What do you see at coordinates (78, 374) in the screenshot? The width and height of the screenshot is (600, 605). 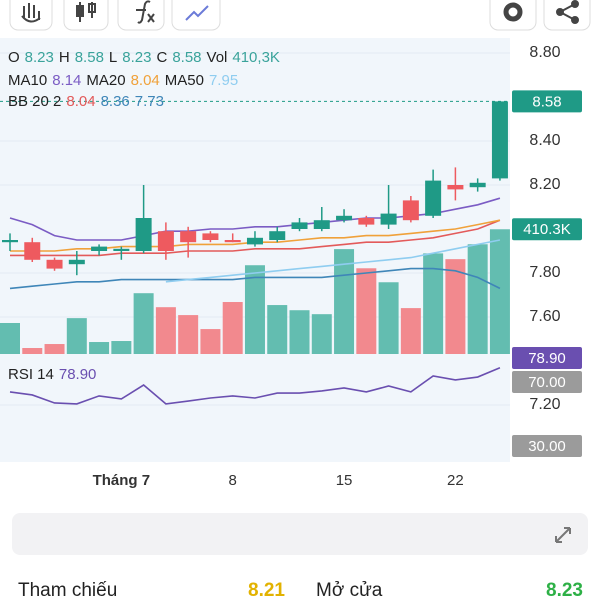 I see `legend-item: 78.90` at bounding box center [78, 374].